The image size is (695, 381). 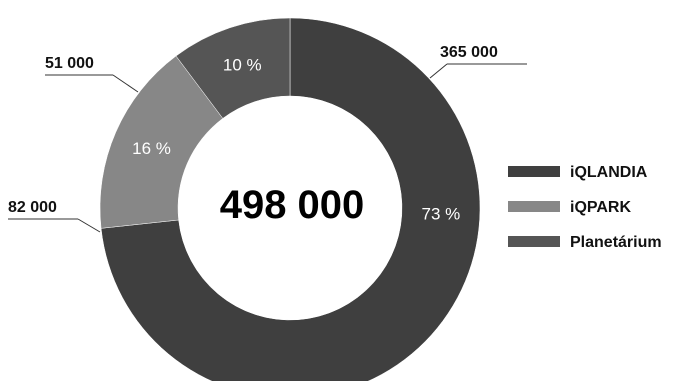 I want to click on donut-slice-planetárium, so click(x=233, y=68).